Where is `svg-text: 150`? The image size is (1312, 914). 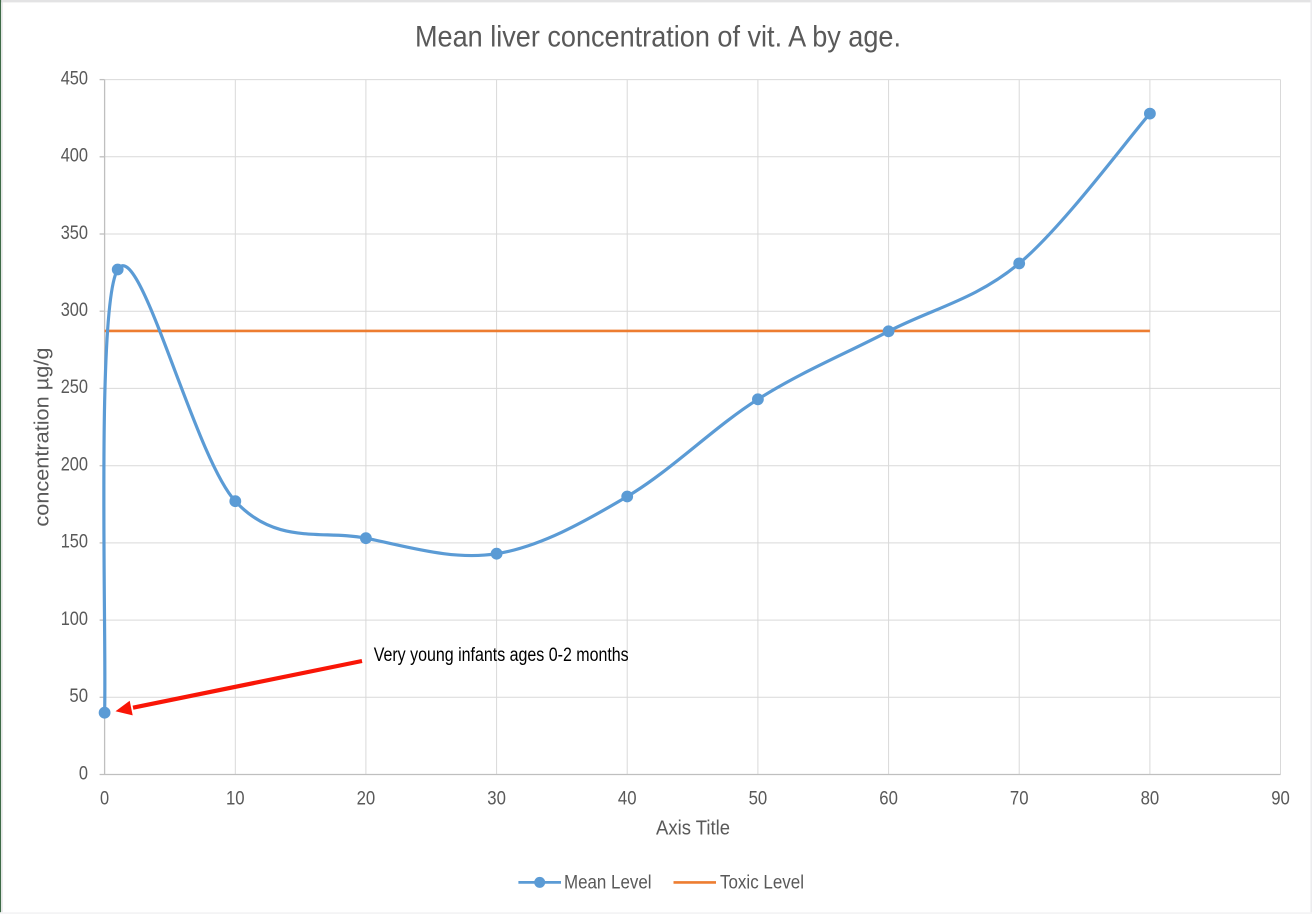
svg-text: 150 is located at coordinates (74, 542).